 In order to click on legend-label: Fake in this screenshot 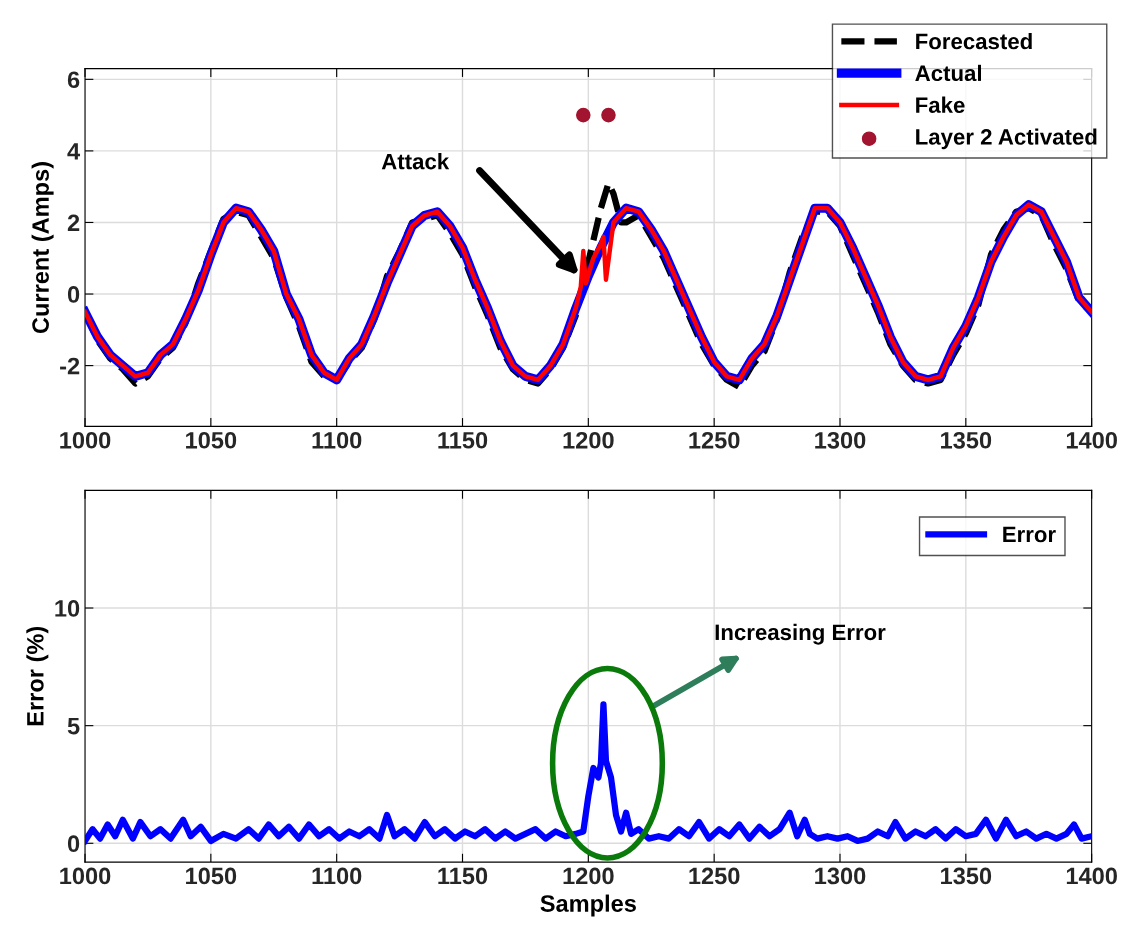, I will do `click(940, 104)`.